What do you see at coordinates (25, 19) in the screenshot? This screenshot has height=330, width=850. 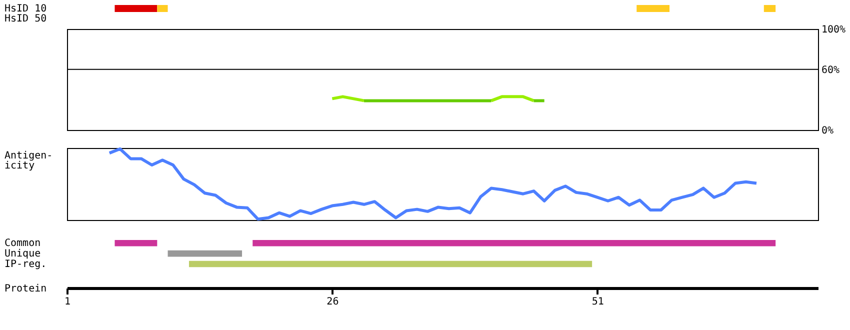 I see `y-tick-label: HsID 50` at bounding box center [25, 19].